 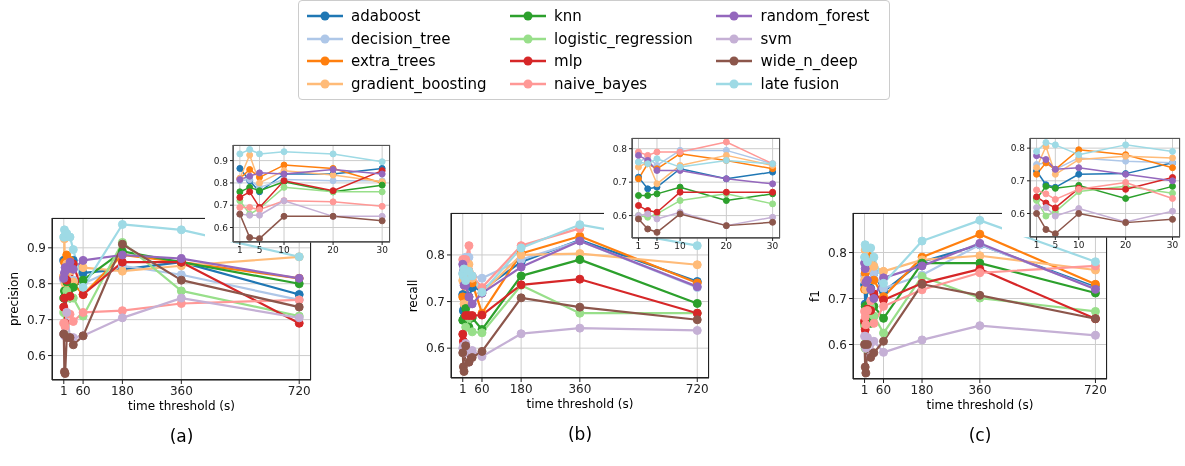 What do you see at coordinates (393, 61) in the screenshot?
I see `legend-label: extra_trees` at bounding box center [393, 61].